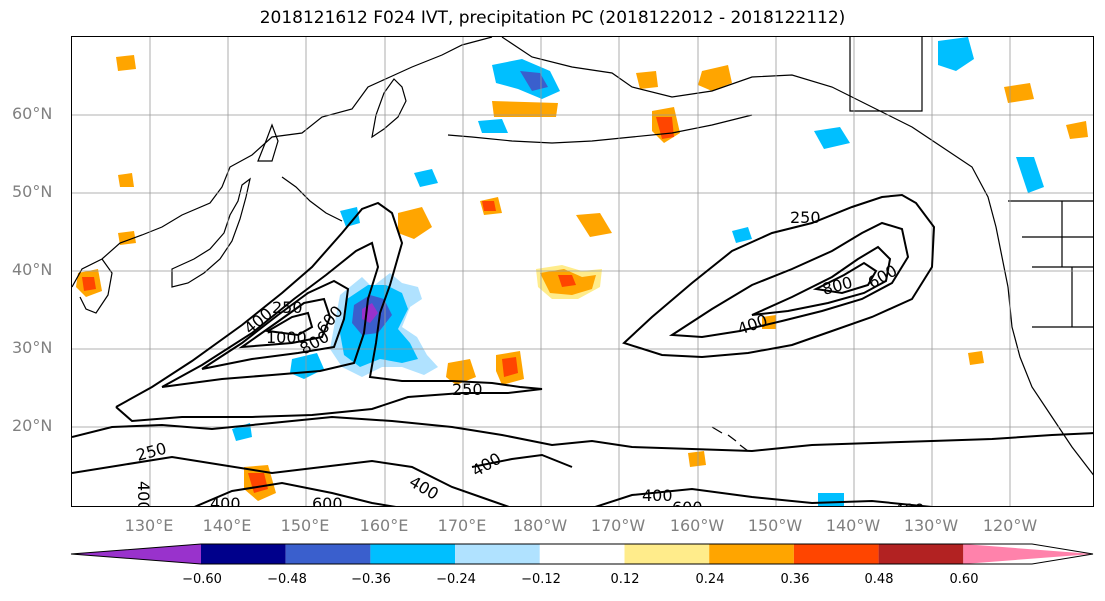  What do you see at coordinates (582, 434) in the screenshot?
I see `ivt-contour-south` at bounding box center [582, 434].